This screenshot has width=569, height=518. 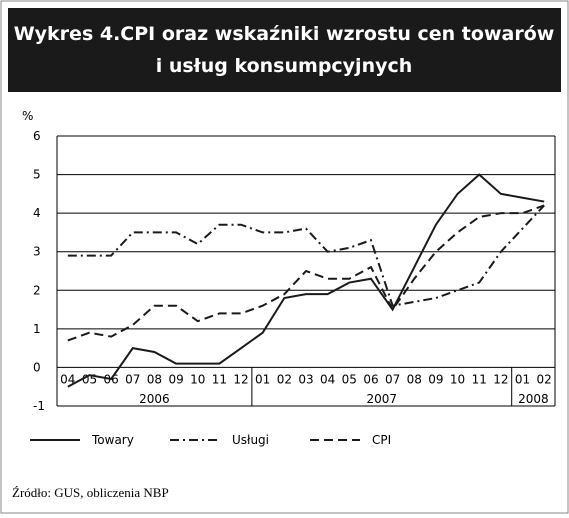 I want to click on y-tick-label: 6, so click(x=37, y=136).